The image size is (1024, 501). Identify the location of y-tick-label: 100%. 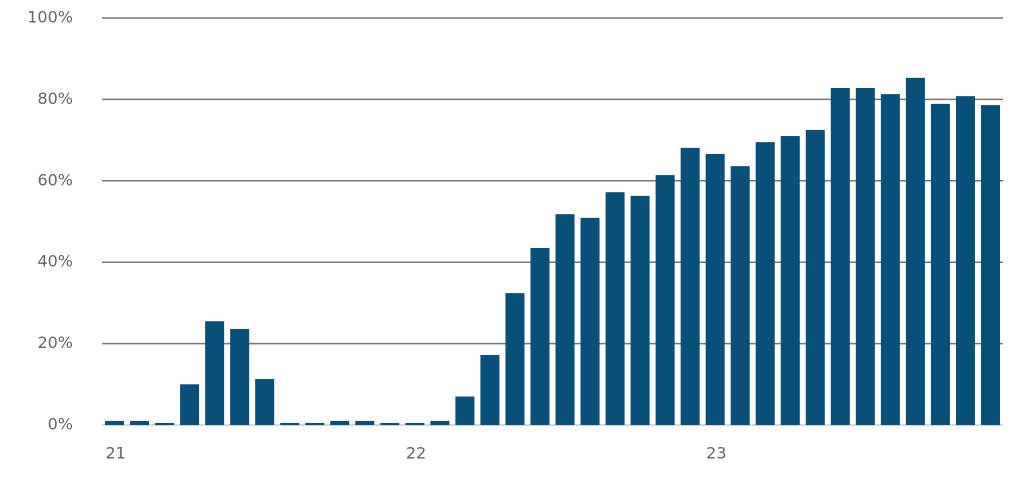
(50, 17).